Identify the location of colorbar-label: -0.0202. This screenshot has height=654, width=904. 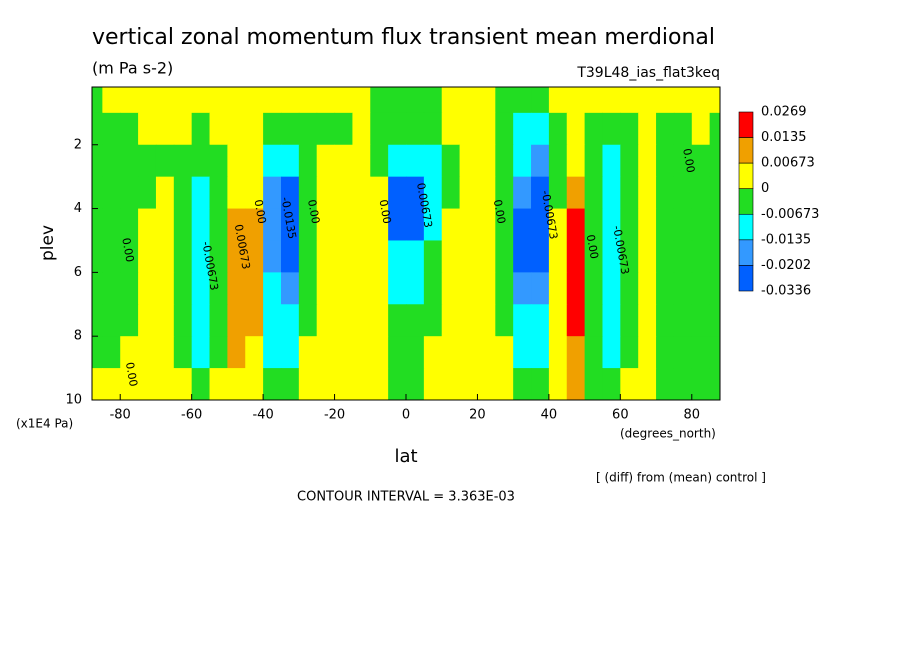
(786, 265).